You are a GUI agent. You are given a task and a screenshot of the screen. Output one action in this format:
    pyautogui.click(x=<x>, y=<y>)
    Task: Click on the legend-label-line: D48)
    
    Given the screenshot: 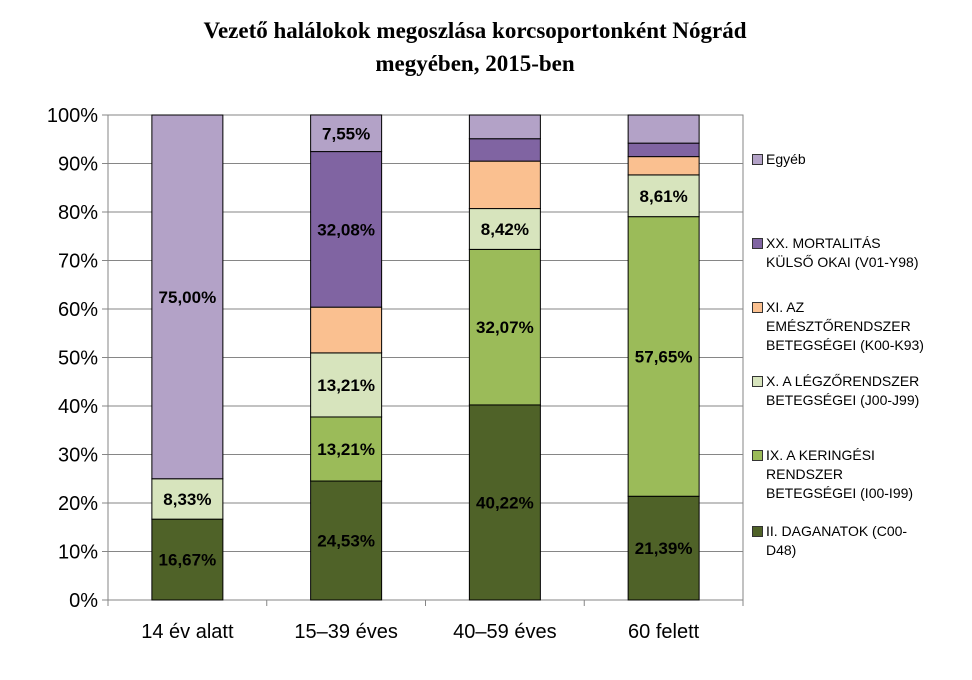 What is the action you would take?
    pyautogui.click(x=781, y=550)
    